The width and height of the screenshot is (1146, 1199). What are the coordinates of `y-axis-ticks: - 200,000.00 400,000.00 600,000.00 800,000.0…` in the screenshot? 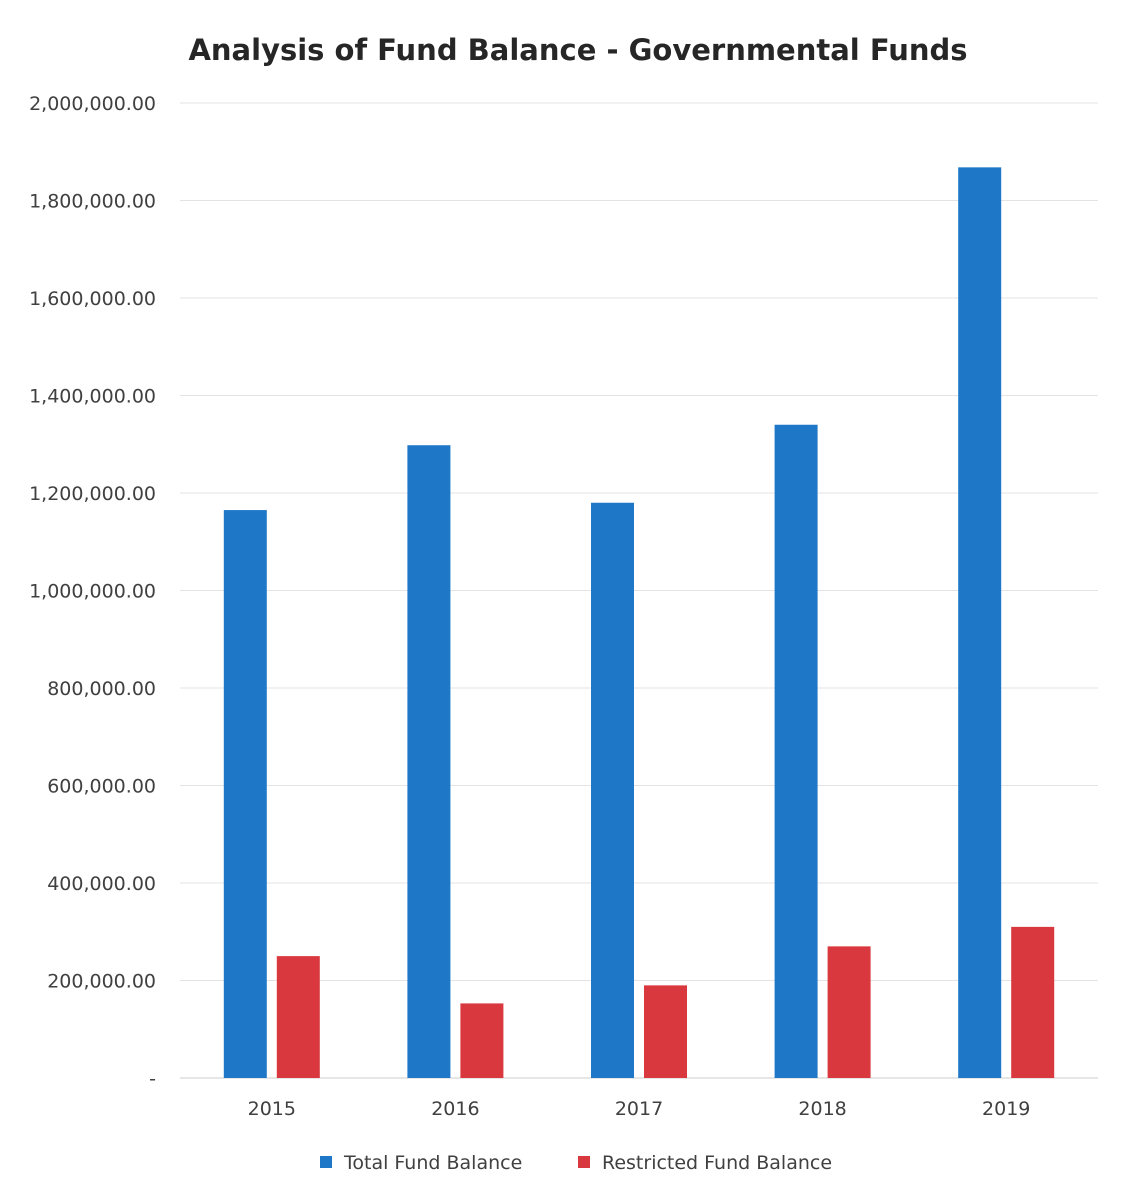 It's located at (92, 591).